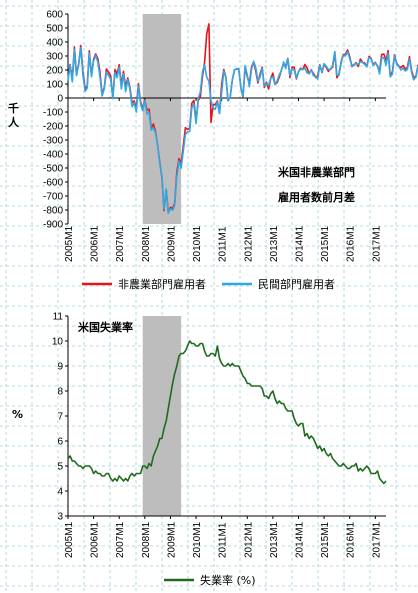 Image resolution: width=418 pixels, height=593 pixels. I want to click on y-axis-label: %, so click(17, 414).